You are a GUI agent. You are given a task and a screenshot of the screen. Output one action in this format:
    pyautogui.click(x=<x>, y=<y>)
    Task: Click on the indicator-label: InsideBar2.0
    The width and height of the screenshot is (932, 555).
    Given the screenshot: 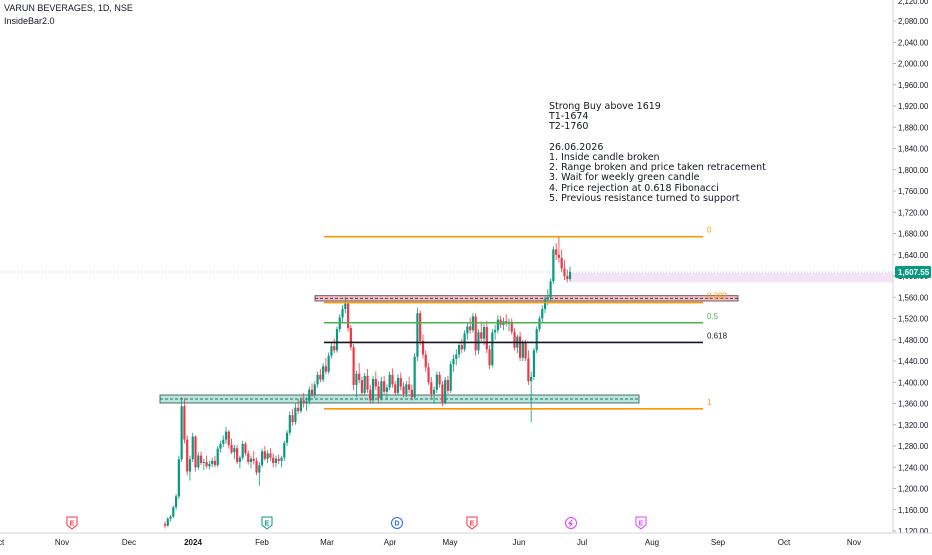 What is the action you would take?
    pyautogui.click(x=29, y=21)
    